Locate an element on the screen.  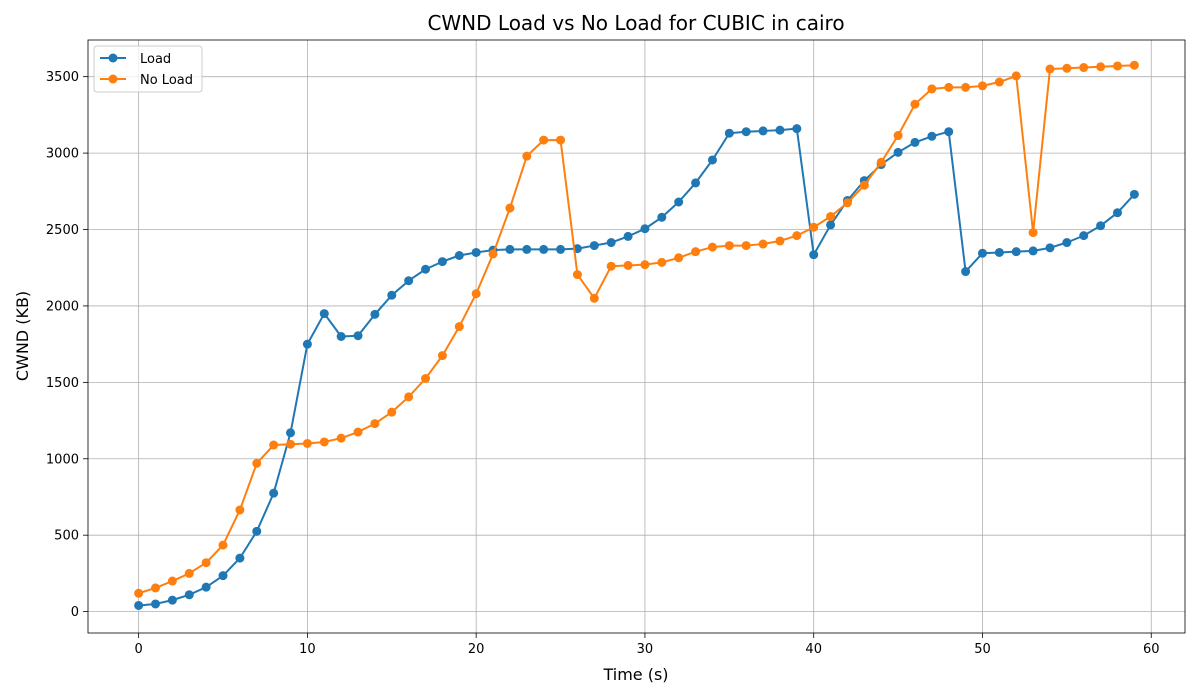
y-tick-label: 0 is located at coordinates (75, 612).